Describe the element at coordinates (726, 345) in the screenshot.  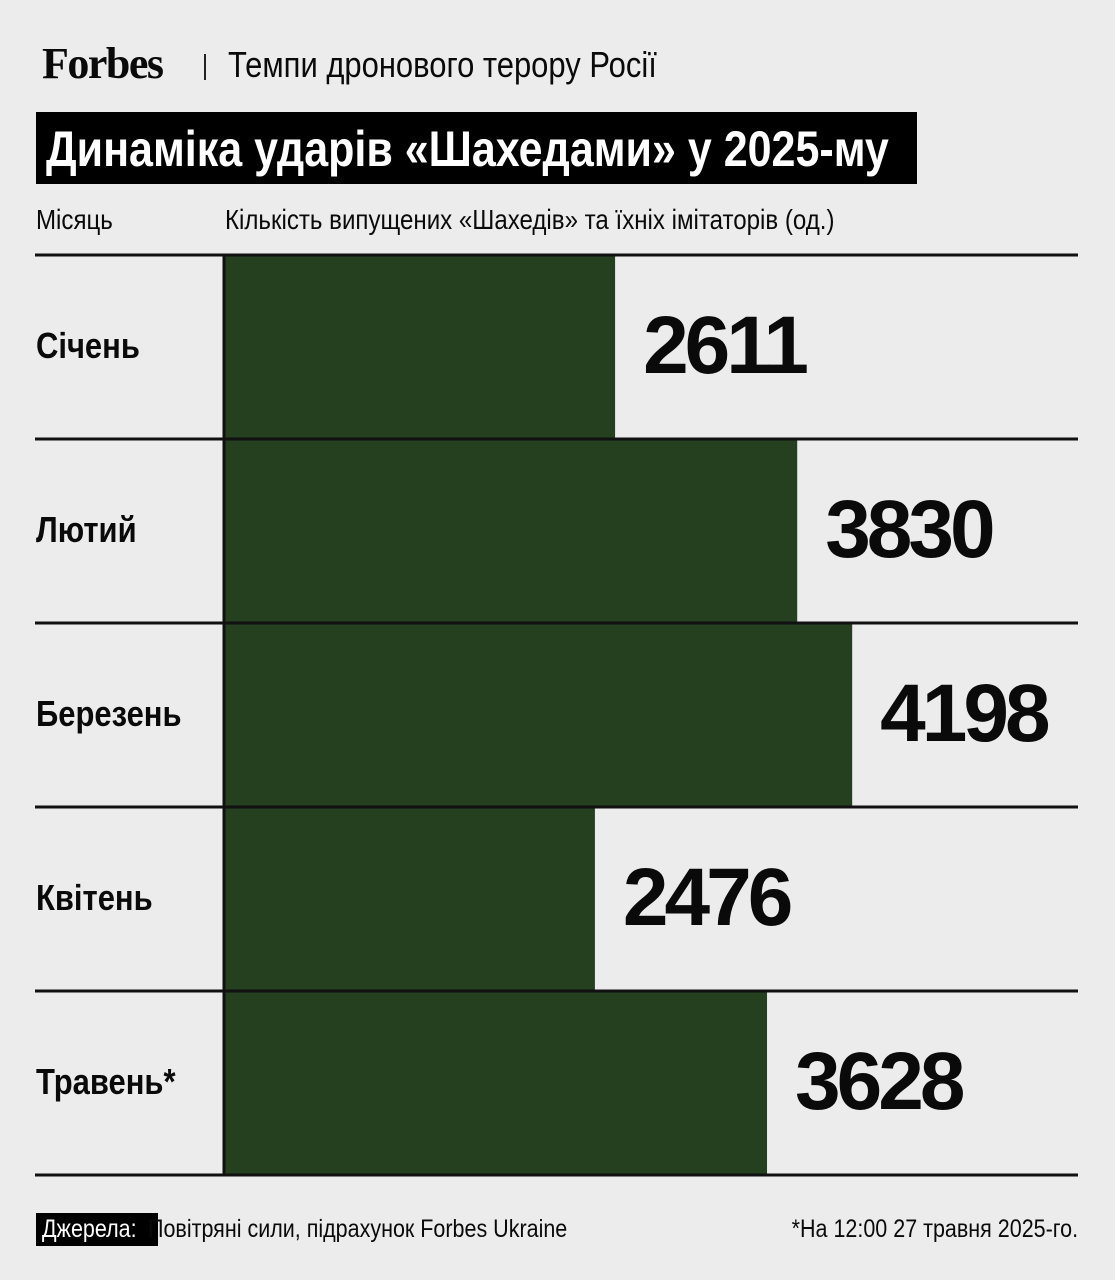
I see `value-label: 2611` at that location.